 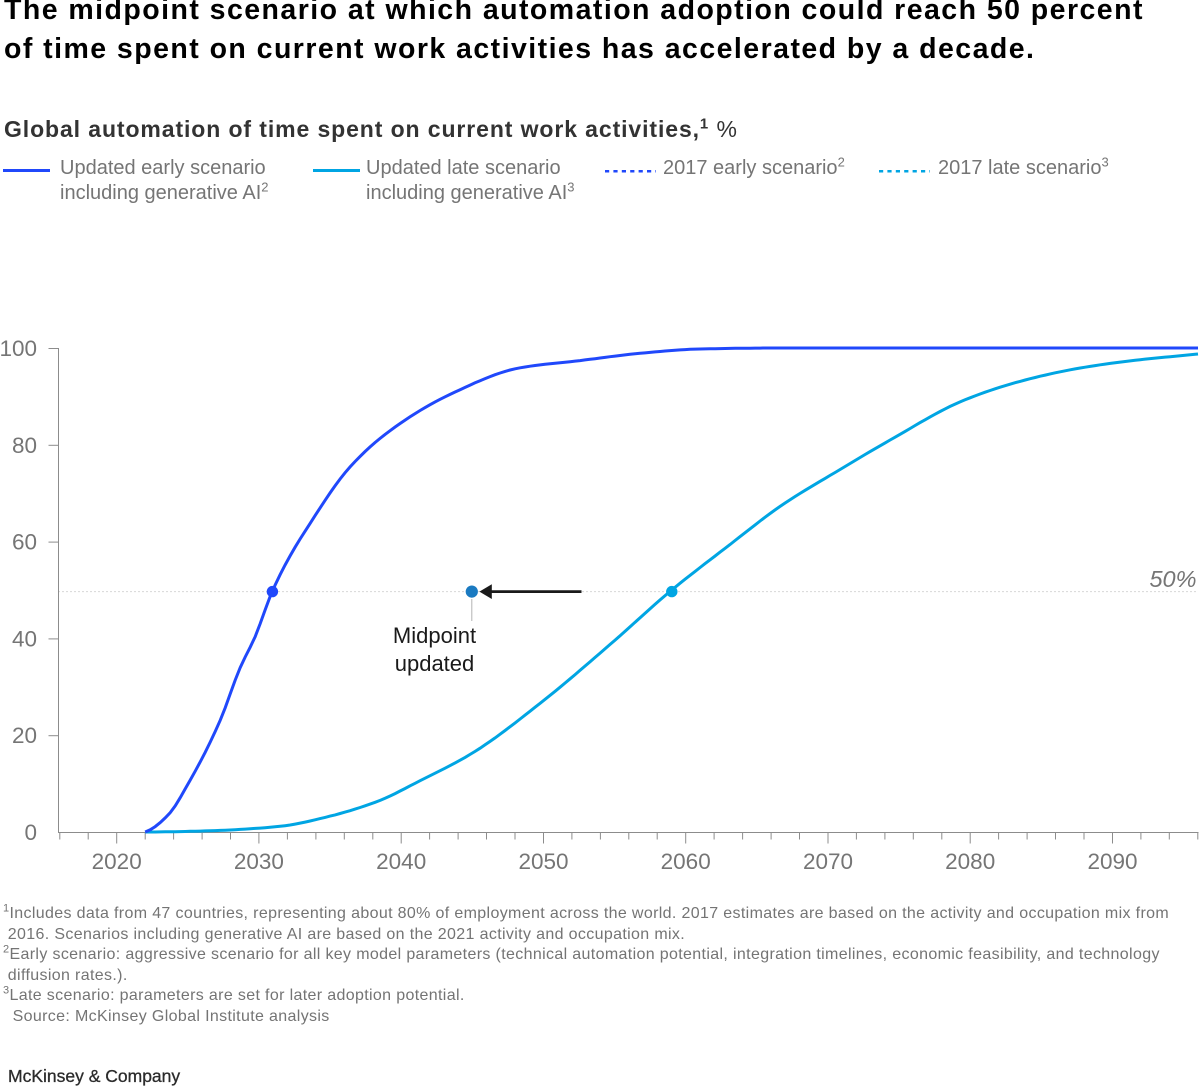 What do you see at coordinates (24, 735) in the screenshot?
I see `svg-text: 20` at bounding box center [24, 735].